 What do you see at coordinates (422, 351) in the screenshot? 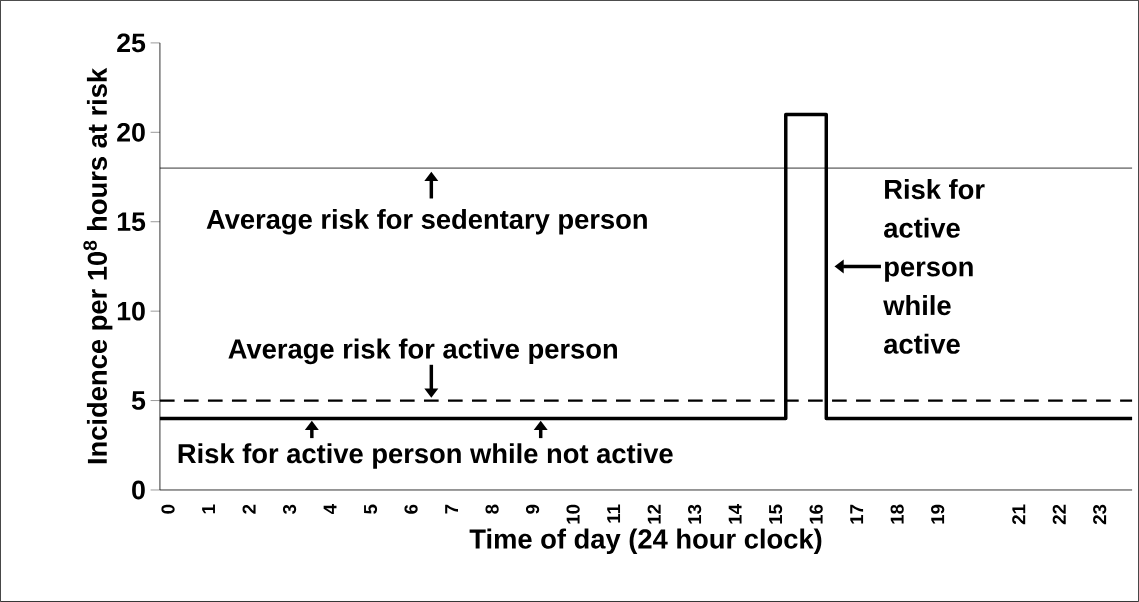
I see `annotation: Average risk for active person` at bounding box center [422, 351].